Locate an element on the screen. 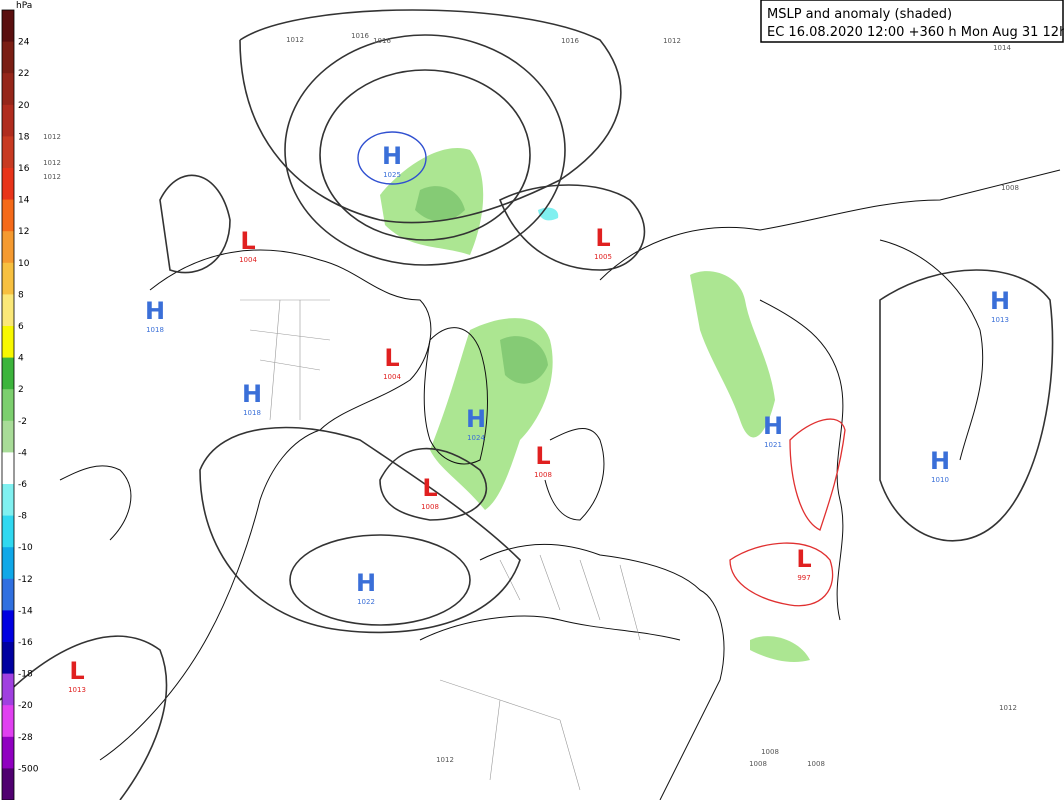 This screenshot has width=1064, height=800. colorbar-unit: hPa is located at coordinates (24, 6).